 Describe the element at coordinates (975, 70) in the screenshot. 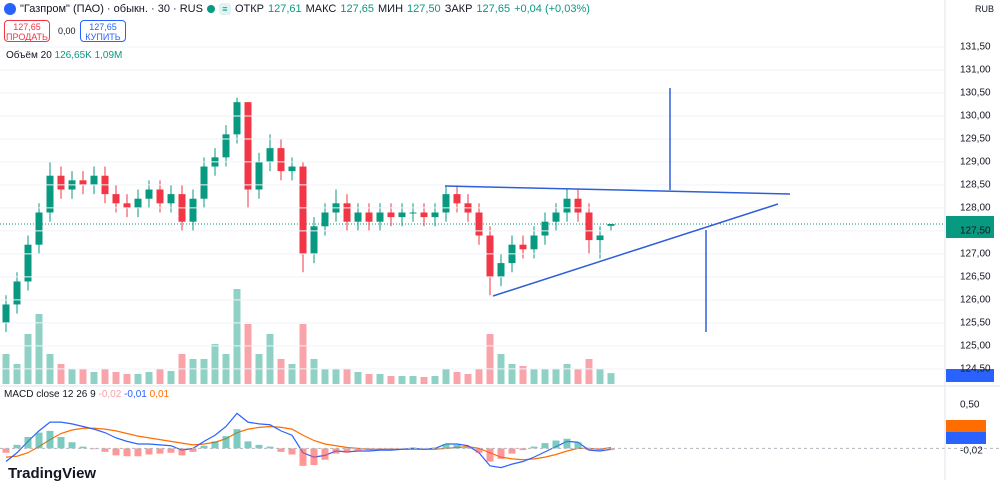

I see `y-tick-label: 131,00` at that location.